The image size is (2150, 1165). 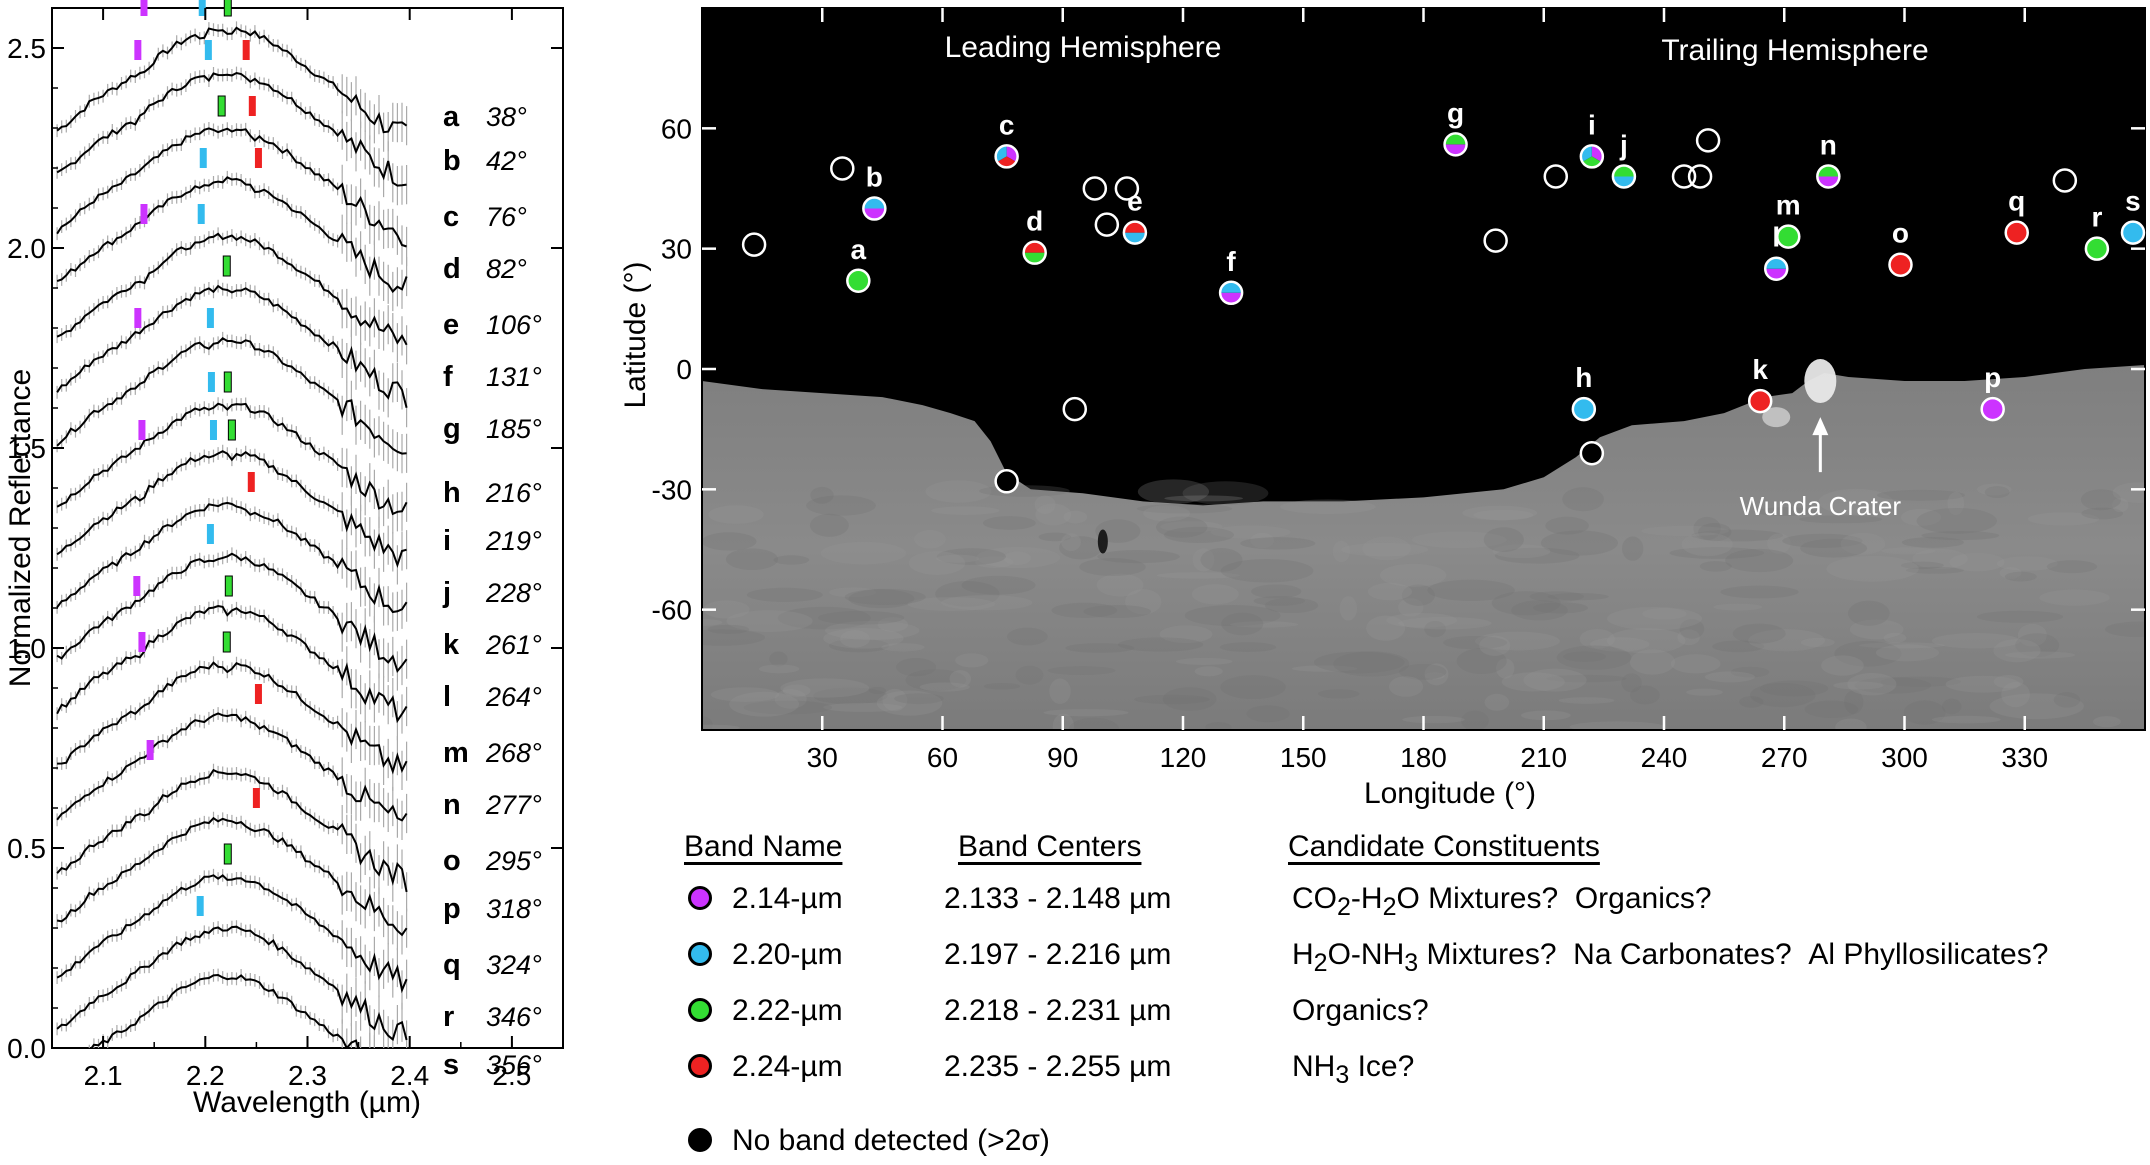 I want to click on legend-row: 2.22-µm 2.218 - 2.231 µm Organics?, so click(x=1410, y=1014).